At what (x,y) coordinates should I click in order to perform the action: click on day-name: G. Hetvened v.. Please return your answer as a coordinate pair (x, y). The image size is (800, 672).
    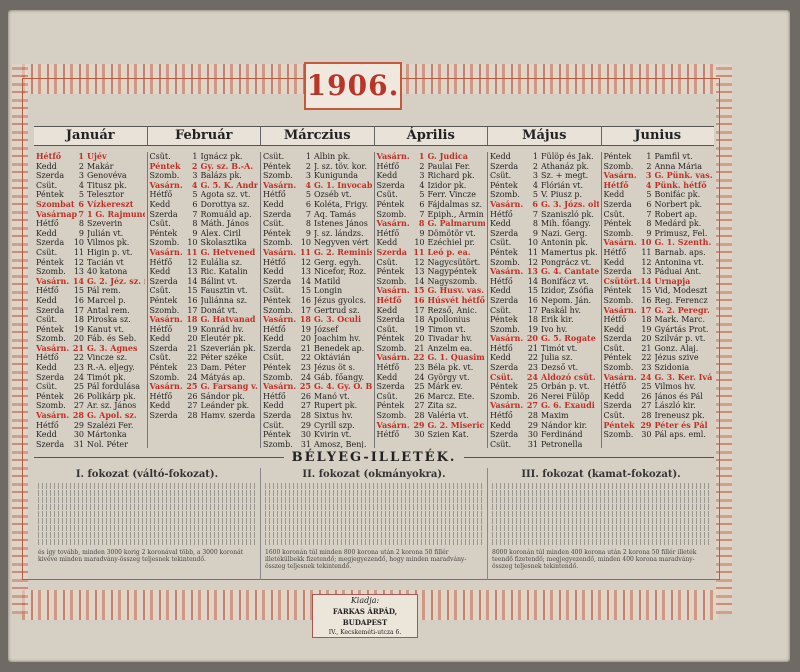
    Looking at the image, I should click on (229, 252).